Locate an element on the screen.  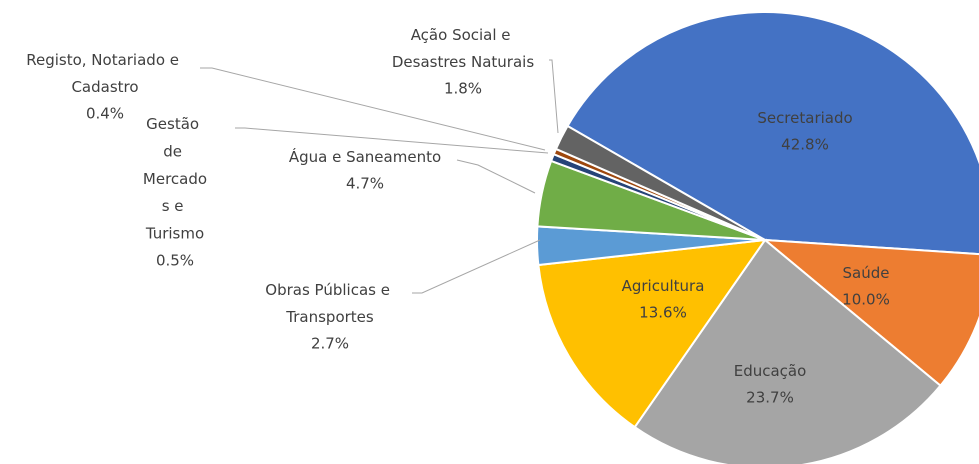
label-line: Turismo is located at coordinates (174, 233).